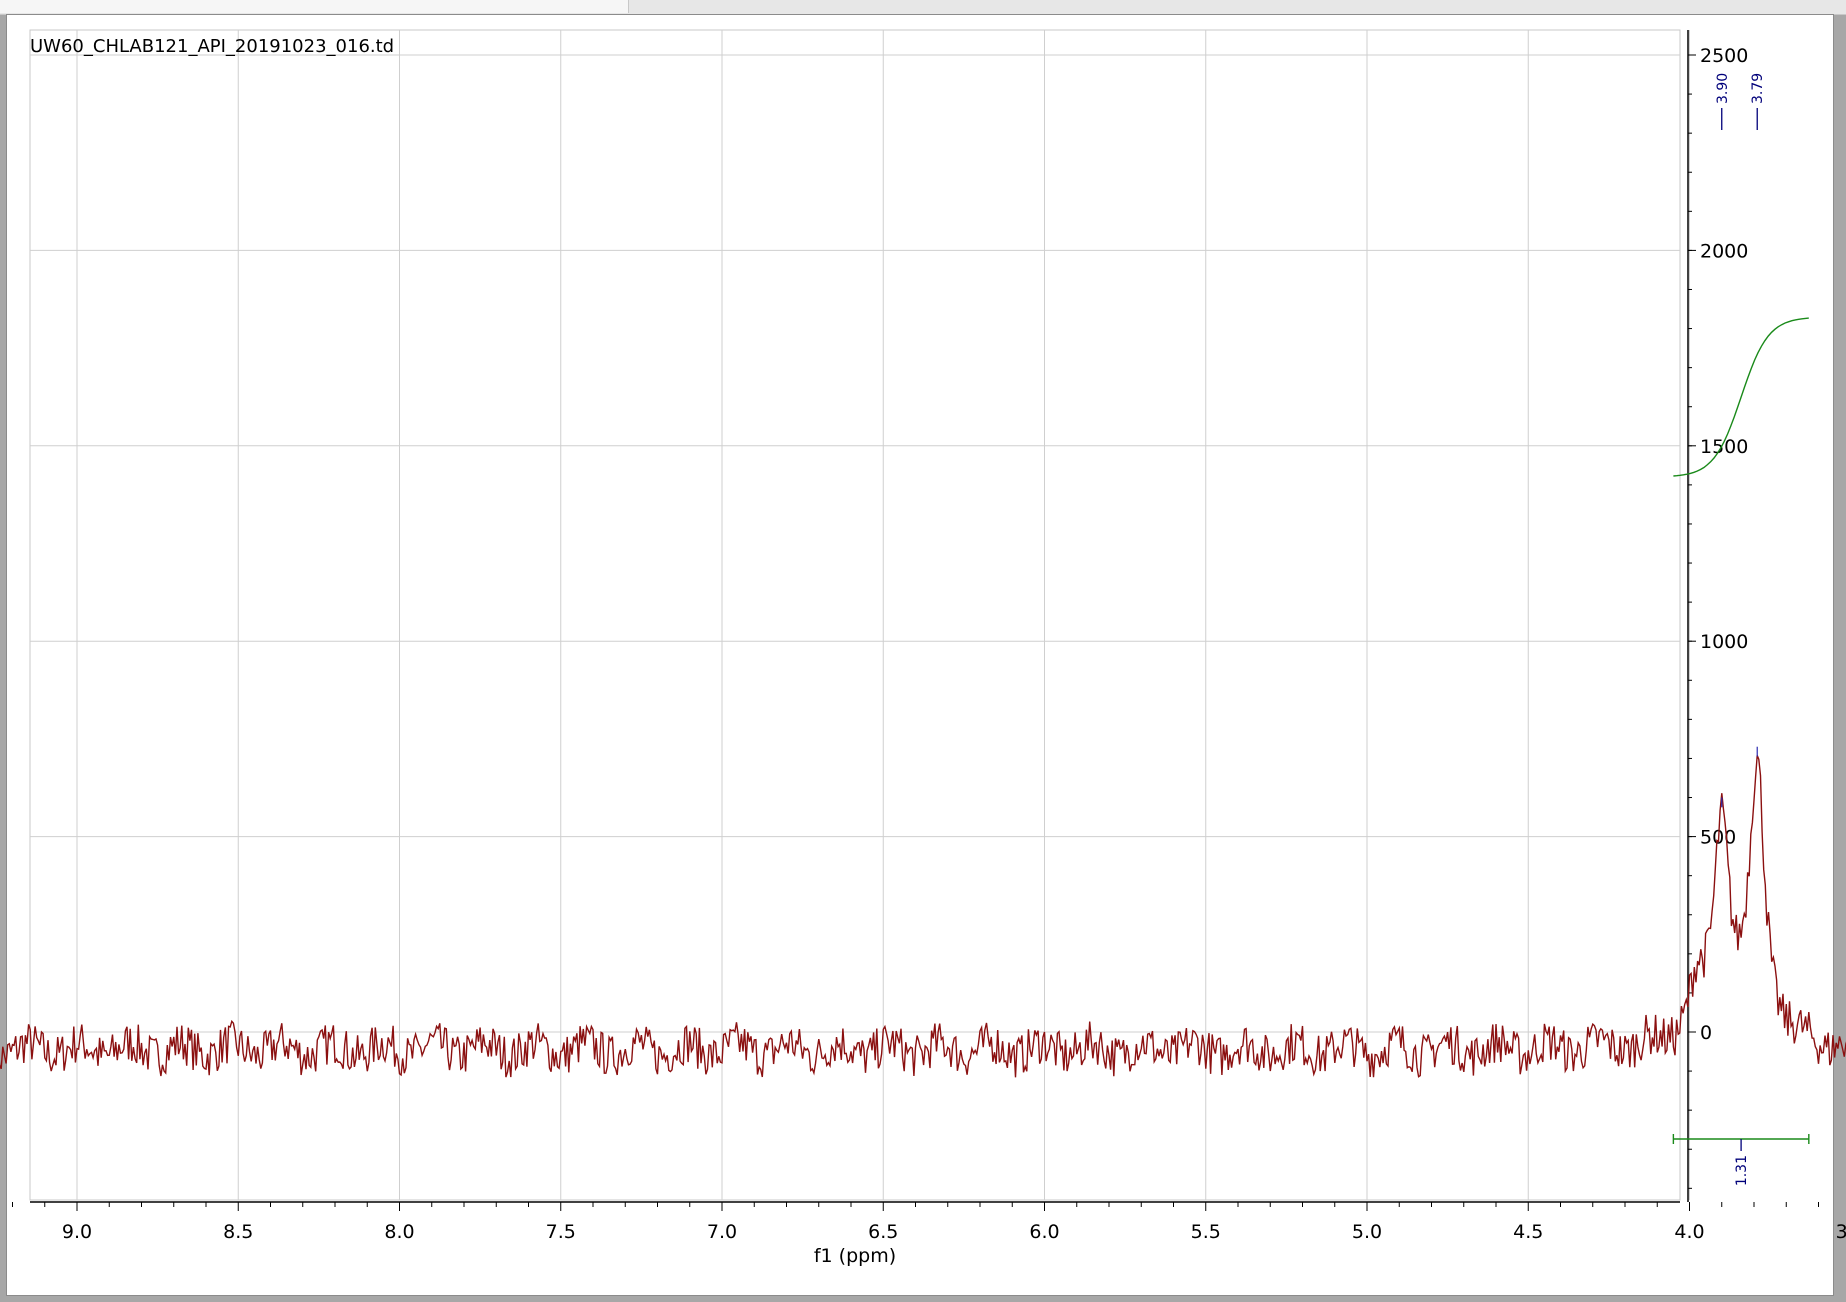 This screenshot has width=1846, height=1302. I want to click on peak-label: 3.79, so click(1758, 88).